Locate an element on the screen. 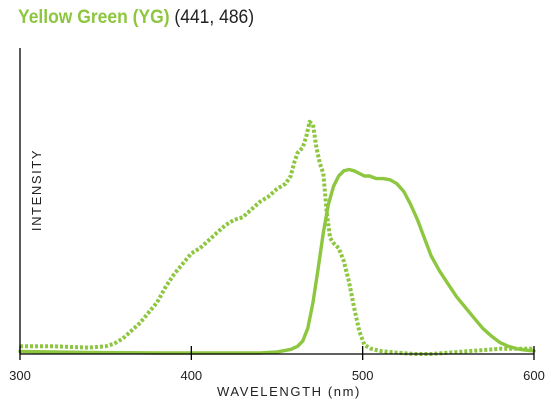  x-tick-label-500: 500 is located at coordinates (363, 375).